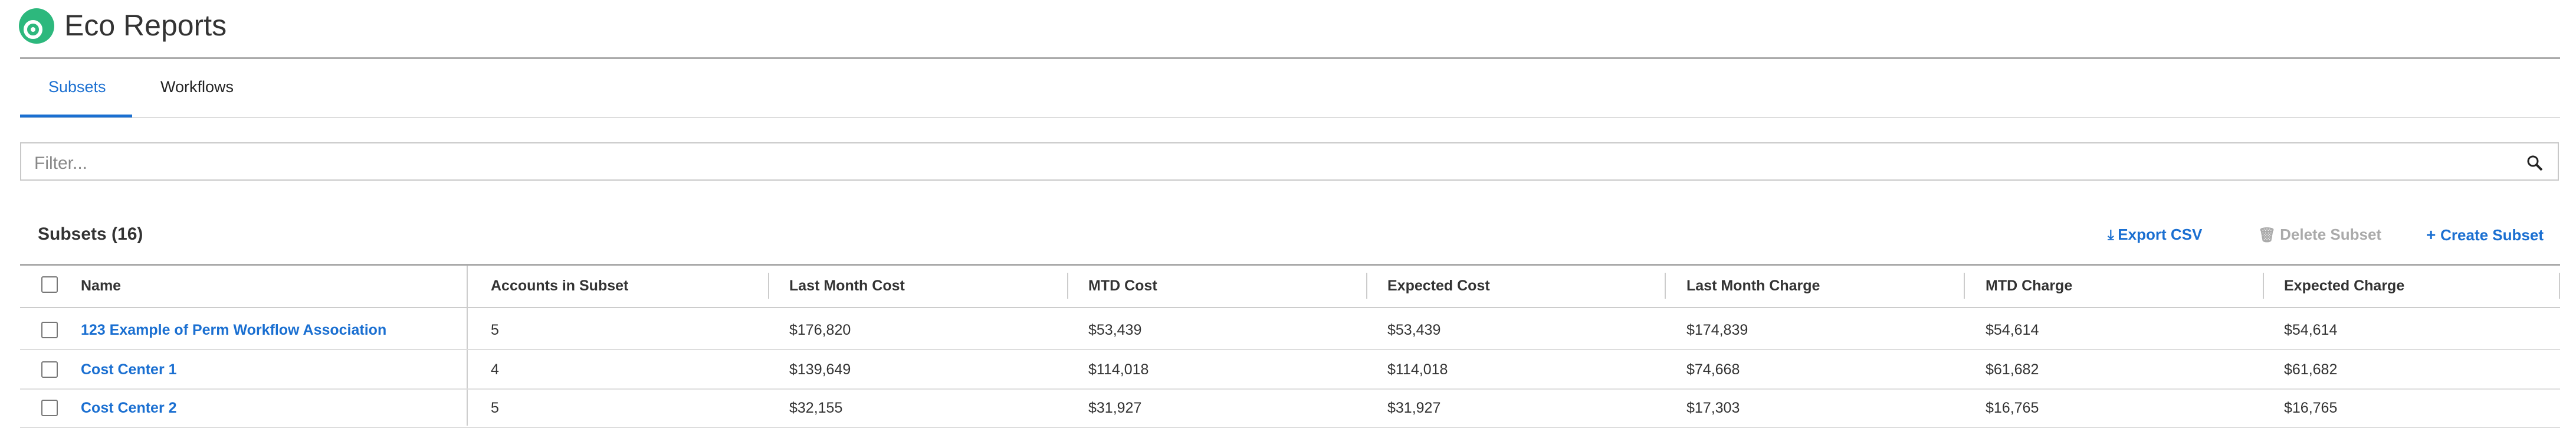  What do you see at coordinates (49, 284) in the screenshot?
I see `select-all-checkbox` at bounding box center [49, 284].